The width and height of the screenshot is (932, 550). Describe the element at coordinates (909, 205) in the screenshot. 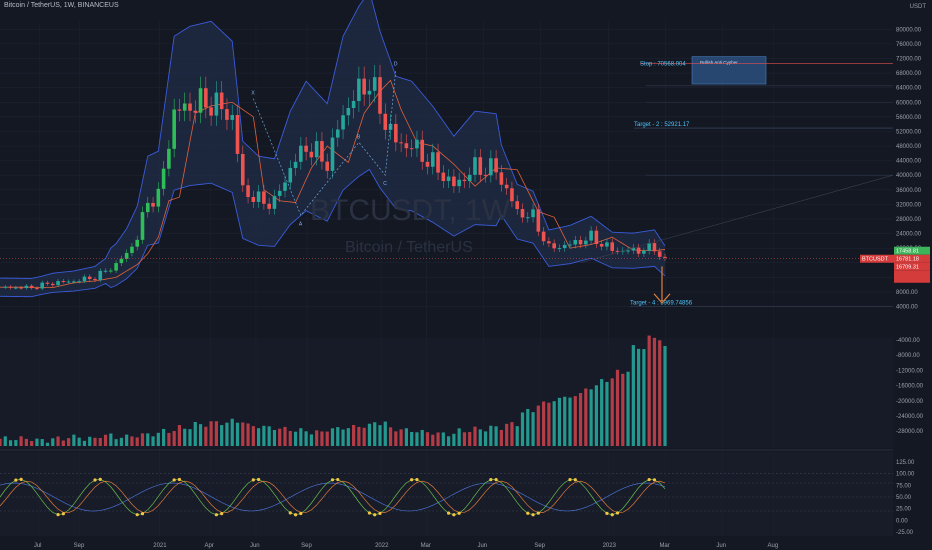

I see `price-tick-label: 32000.00` at that location.